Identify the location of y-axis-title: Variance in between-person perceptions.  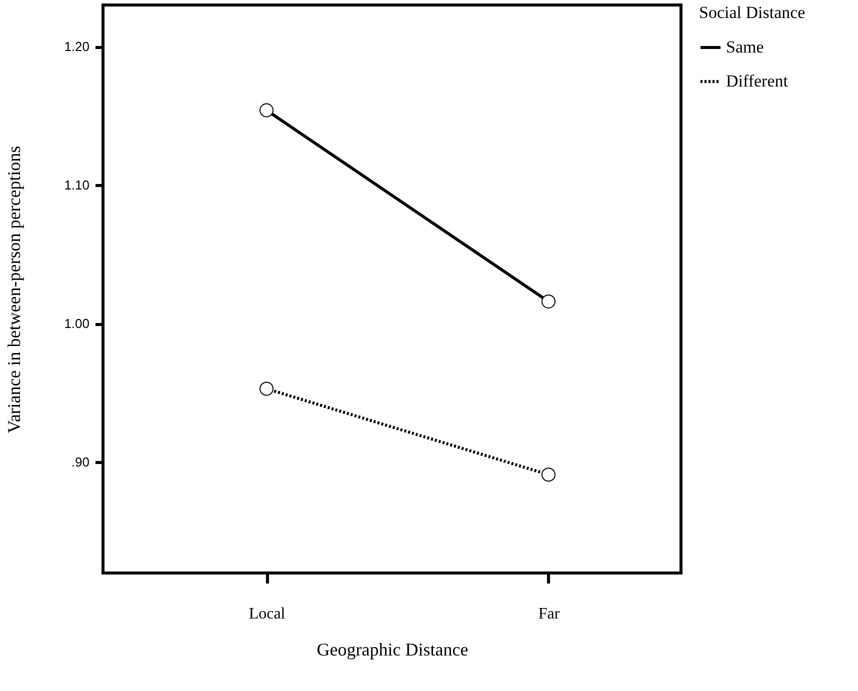
(14, 290).